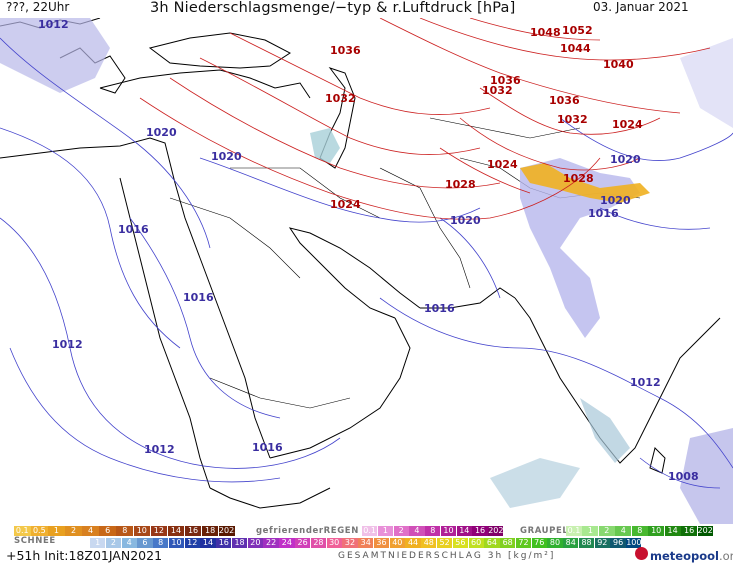  Describe the element at coordinates (307, 531) in the screenshot. I see `freezing-rain-label: gefrierenderREGEN` at that location.